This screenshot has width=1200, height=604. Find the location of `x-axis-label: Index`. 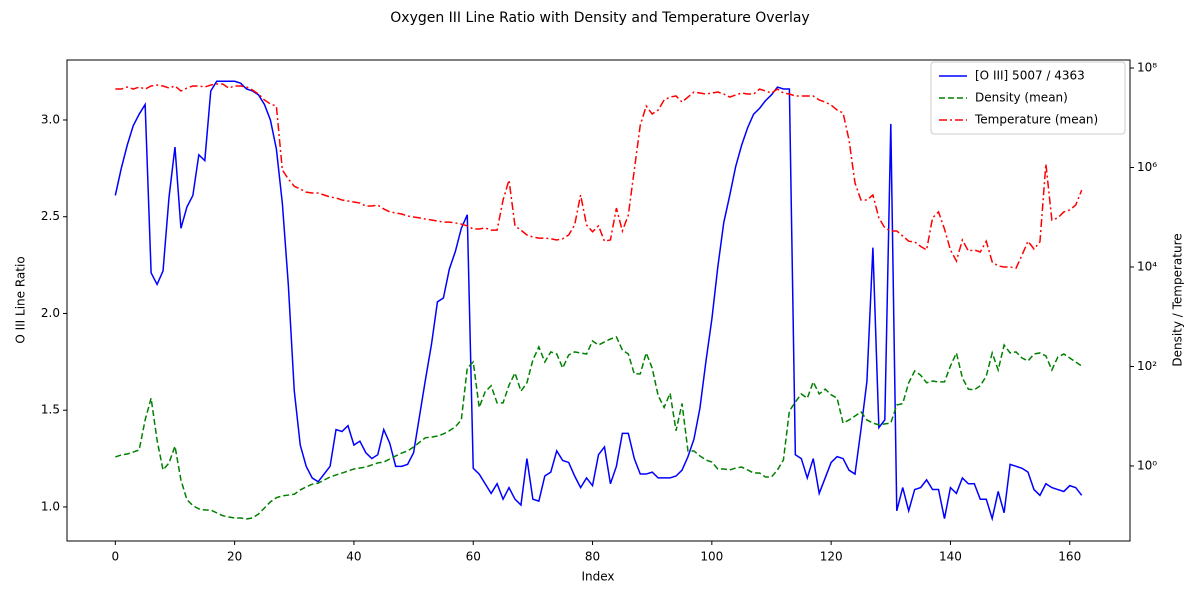

x-axis-label: Index is located at coordinates (597, 577).